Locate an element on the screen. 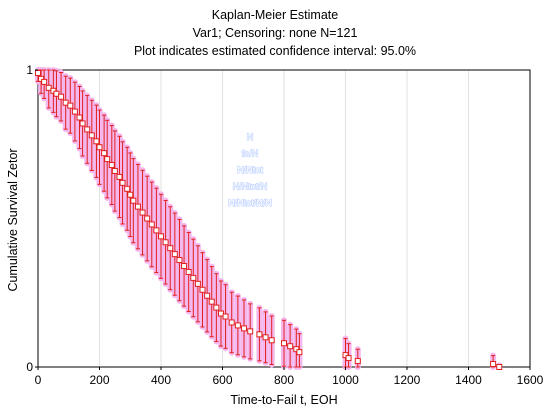 This screenshot has height=413, width=550. x-tick-label: 1400 is located at coordinates (468, 380).